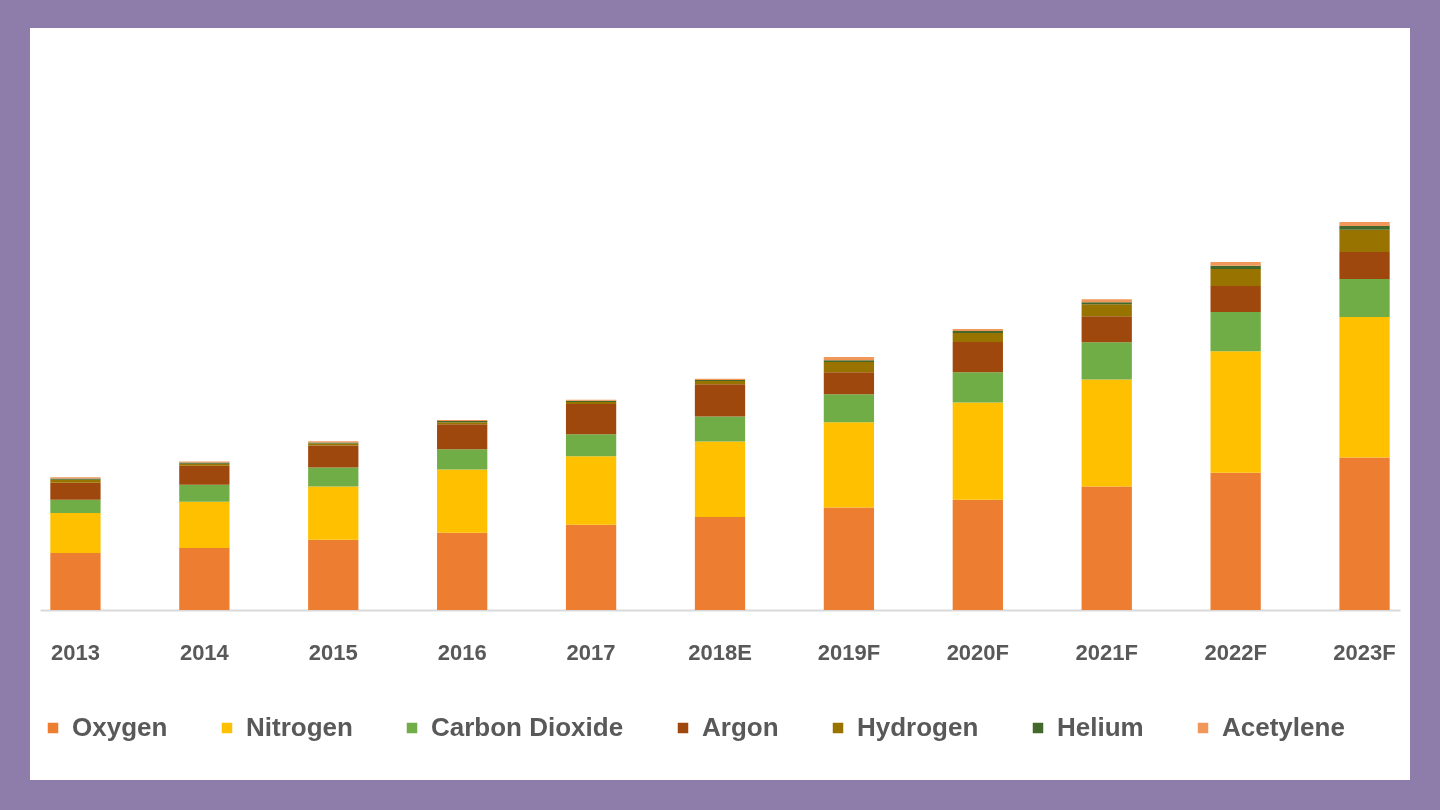  Describe the element at coordinates (740, 727) in the screenshot. I see `legend-label: Argon` at that location.